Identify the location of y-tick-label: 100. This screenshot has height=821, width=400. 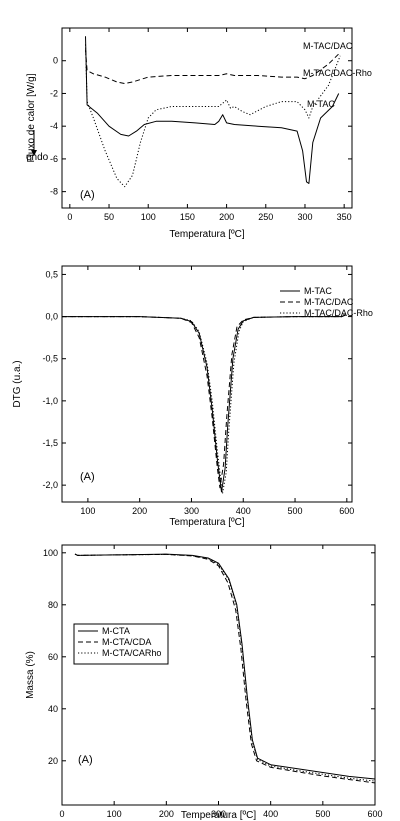
(50, 553).